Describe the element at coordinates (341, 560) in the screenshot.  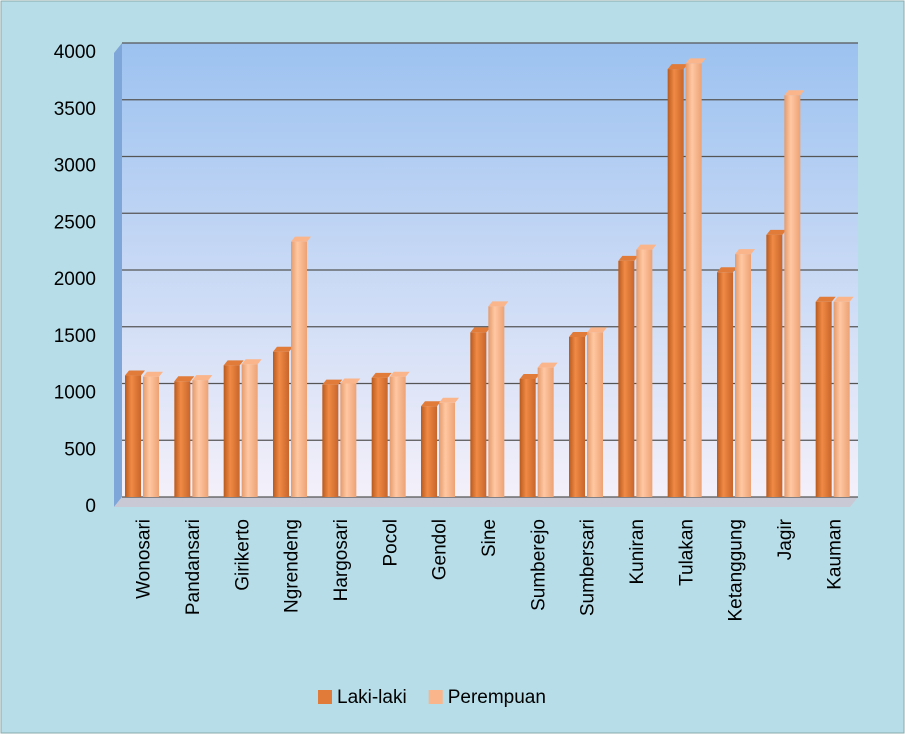
I see `x-tick-label: Hargosari` at that location.